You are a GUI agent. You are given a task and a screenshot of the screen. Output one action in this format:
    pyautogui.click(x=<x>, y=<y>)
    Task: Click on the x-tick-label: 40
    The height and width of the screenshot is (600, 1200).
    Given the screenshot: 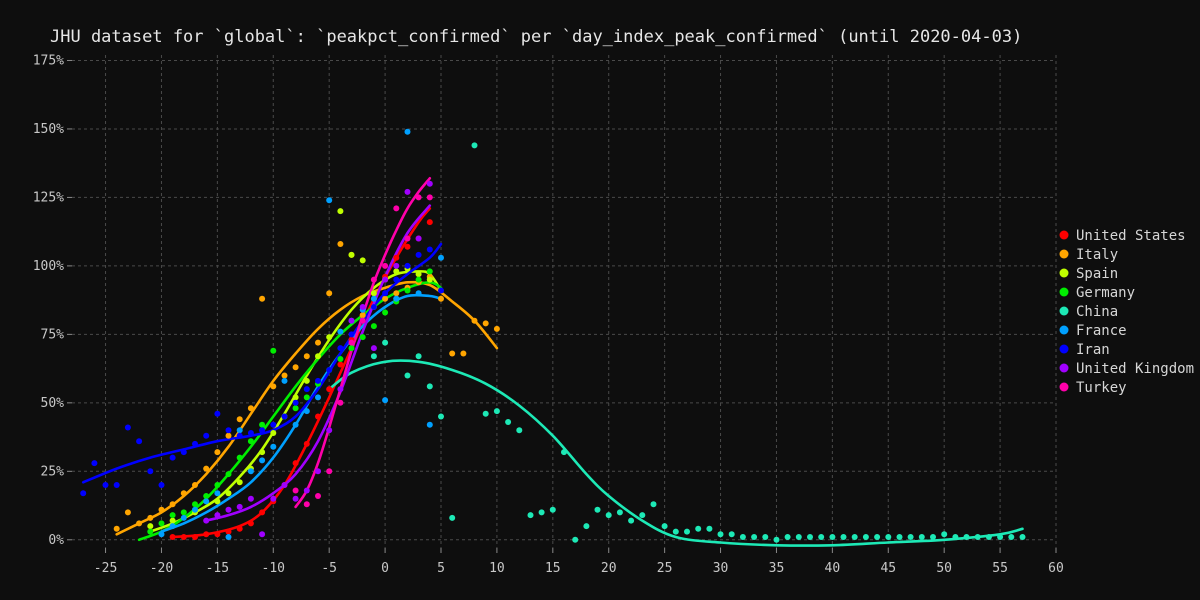 What is the action you would take?
    pyautogui.click(x=833, y=568)
    